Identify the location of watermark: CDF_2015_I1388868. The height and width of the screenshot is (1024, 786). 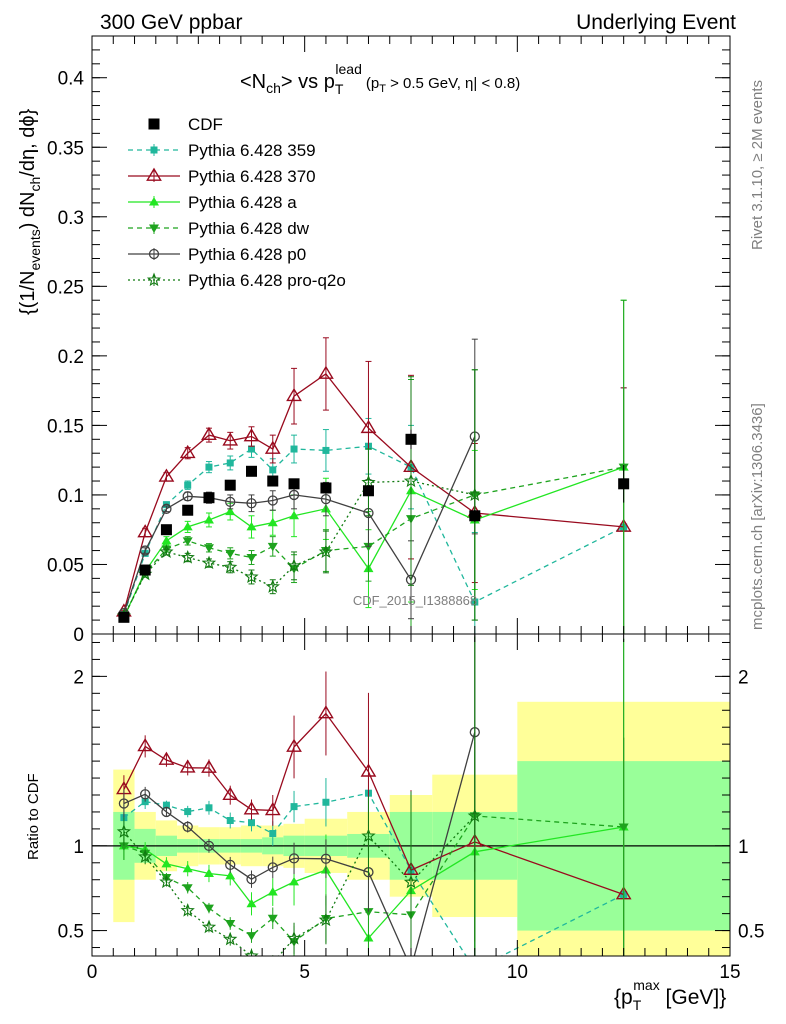
(415, 600).